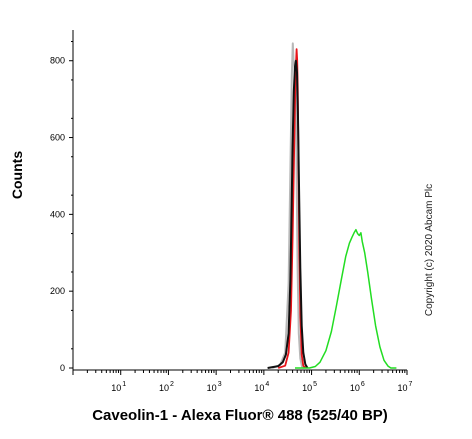  Describe the element at coordinates (429, 250) in the screenshot. I see `copyright-text: Copyright (c) 2020 Abcam Plc` at that location.